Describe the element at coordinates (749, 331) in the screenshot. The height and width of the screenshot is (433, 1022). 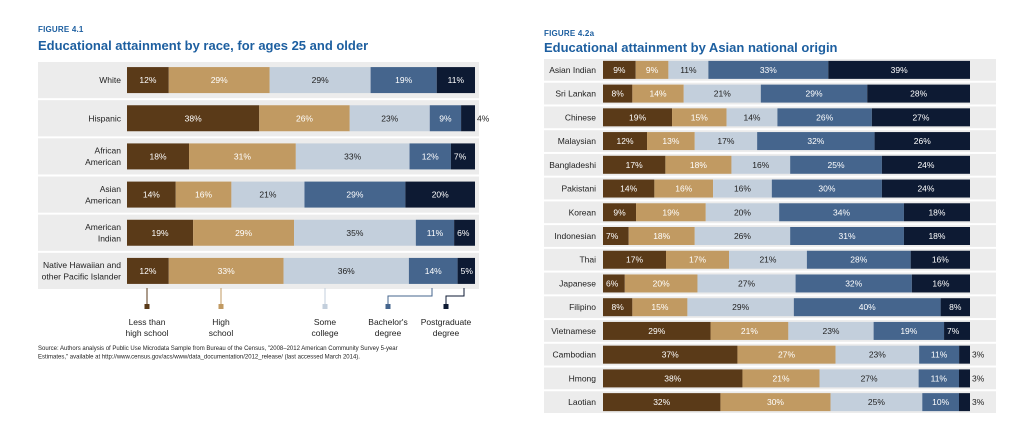
I see `value-label: 21%` at that location.